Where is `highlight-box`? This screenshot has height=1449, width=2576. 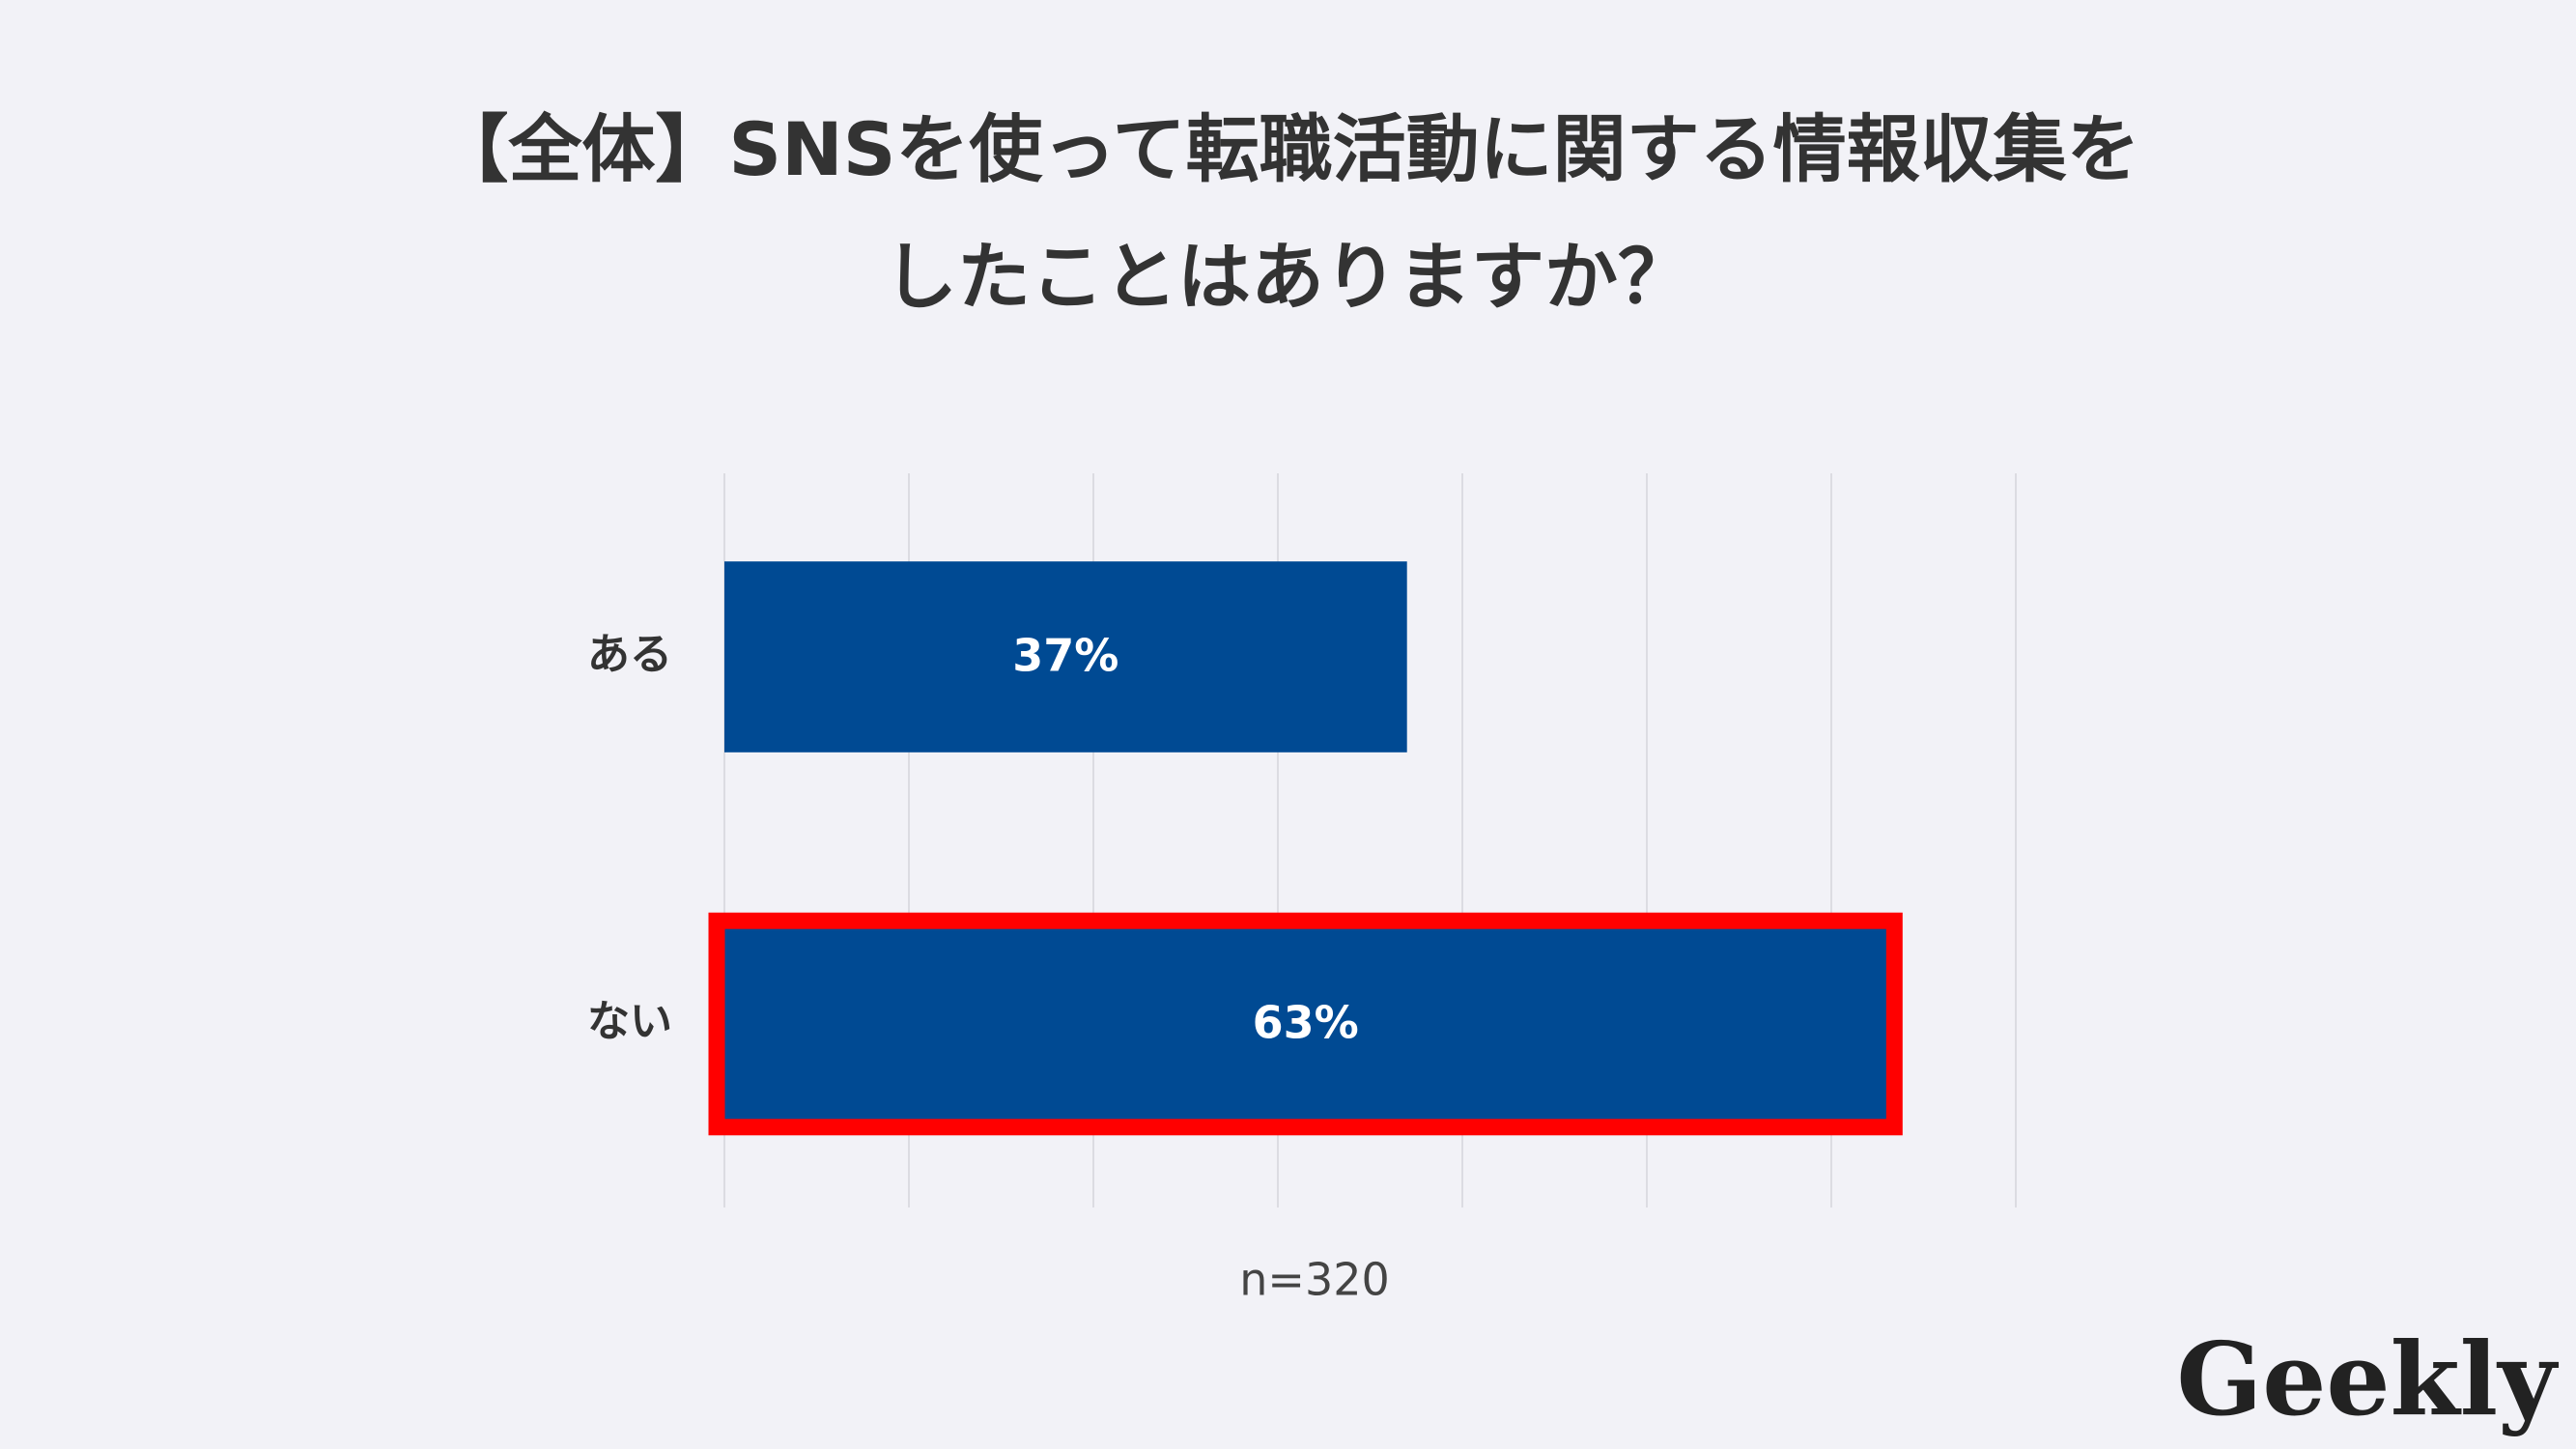
highlight-box is located at coordinates (1305, 1024).